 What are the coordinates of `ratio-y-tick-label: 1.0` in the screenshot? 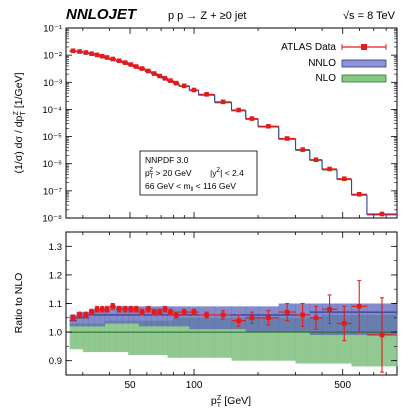 It's located at (55, 333).